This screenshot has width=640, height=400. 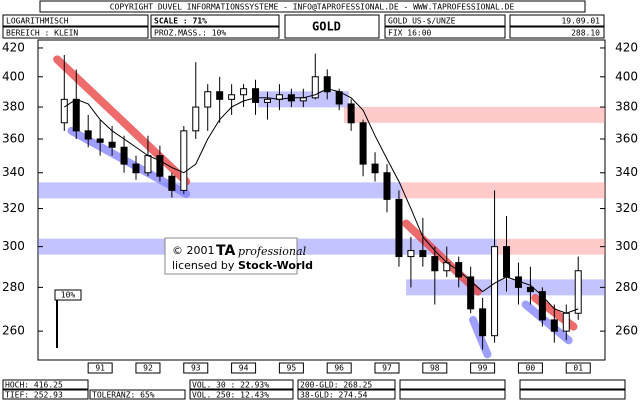 I want to click on x-tick-label: 99, so click(x=483, y=368).